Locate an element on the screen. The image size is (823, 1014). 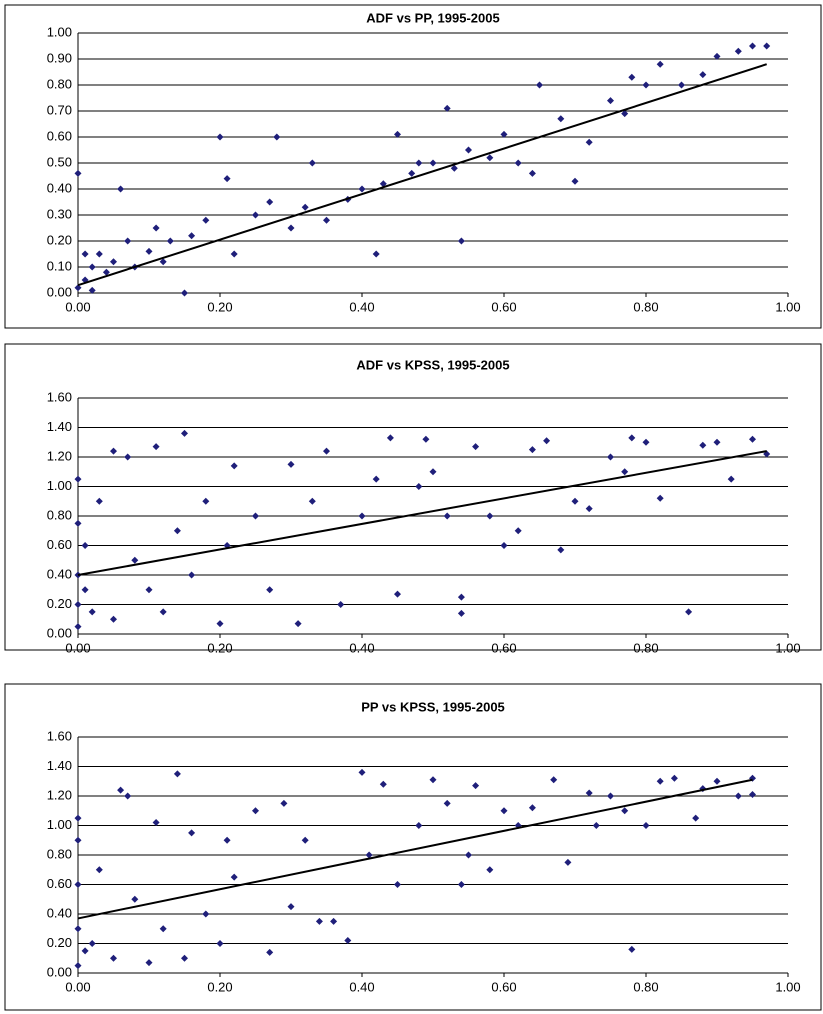
y-tick-label: 1.40 is located at coordinates (59, 765).